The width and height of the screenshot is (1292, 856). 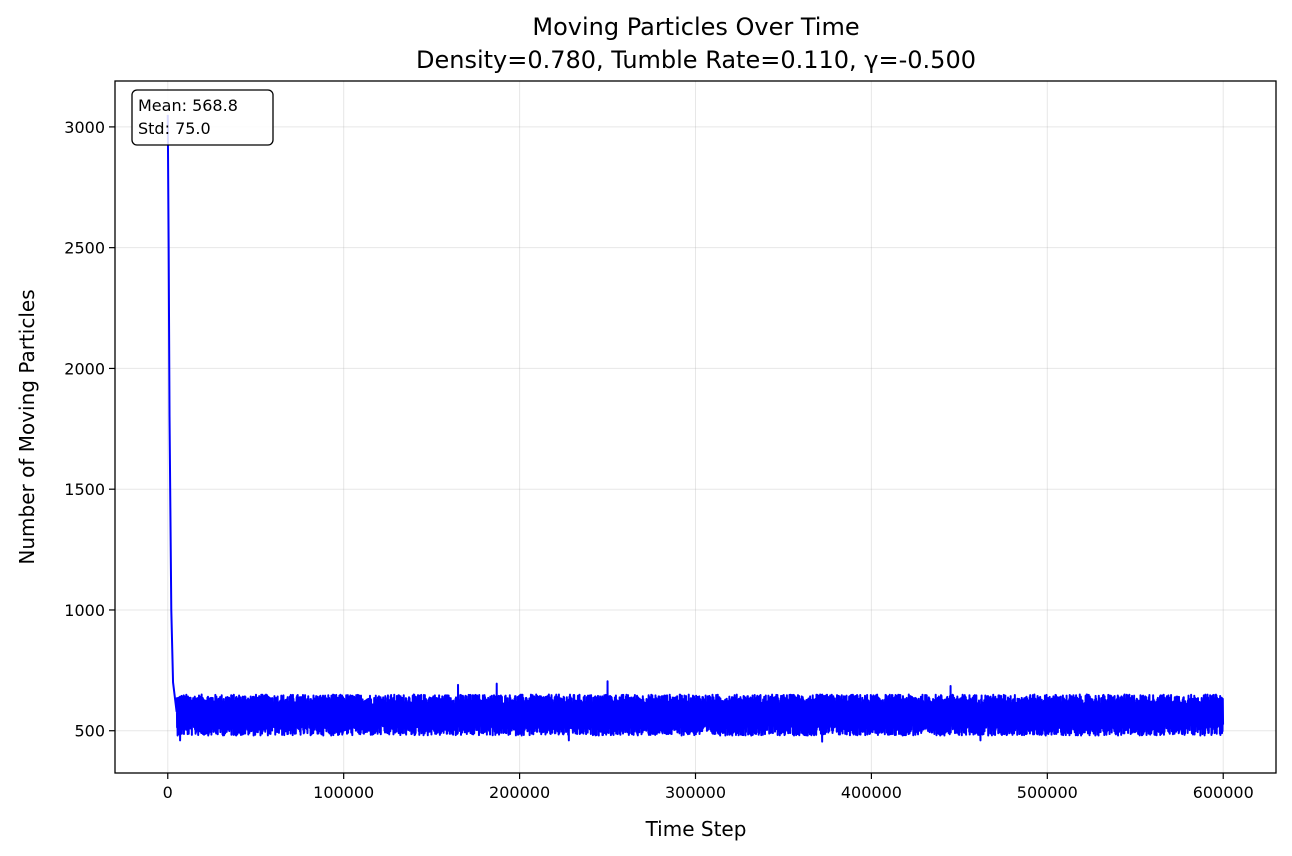 What do you see at coordinates (168, 792) in the screenshot?
I see `x-tick-label: 0` at bounding box center [168, 792].